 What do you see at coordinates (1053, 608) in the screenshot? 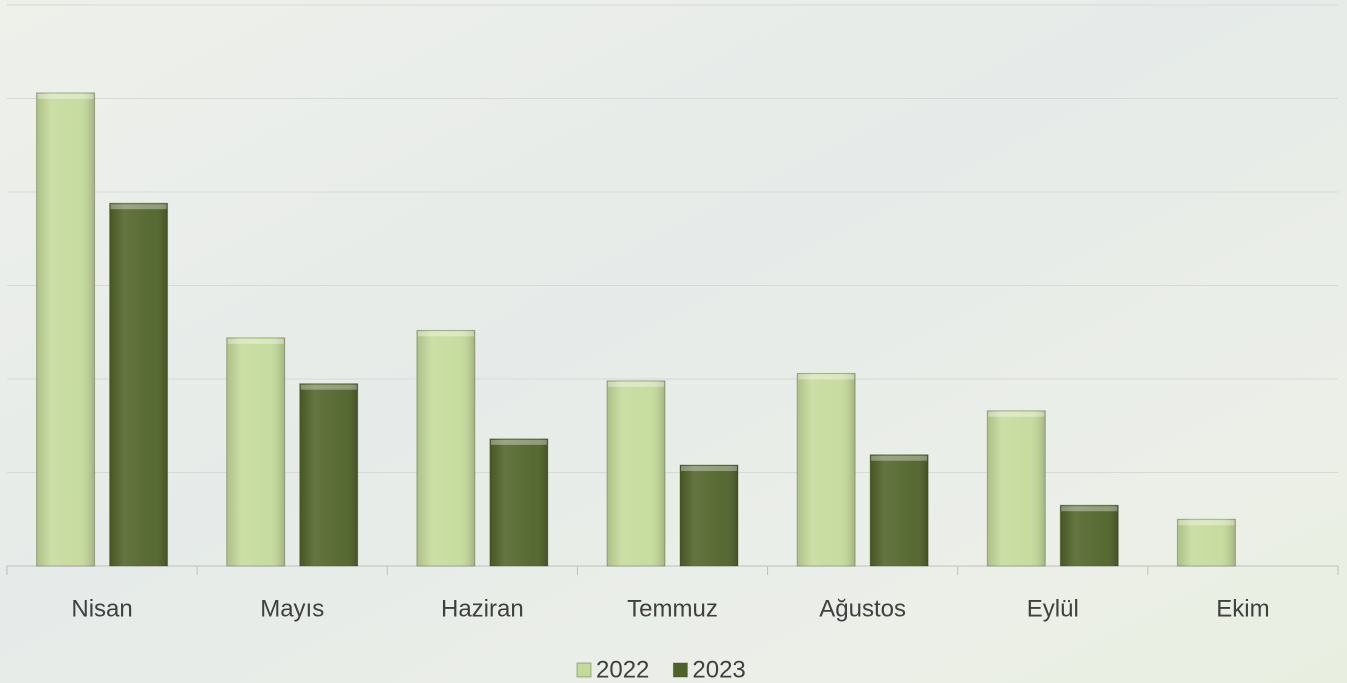
I see `x-tick-label: Eylül` at bounding box center [1053, 608].